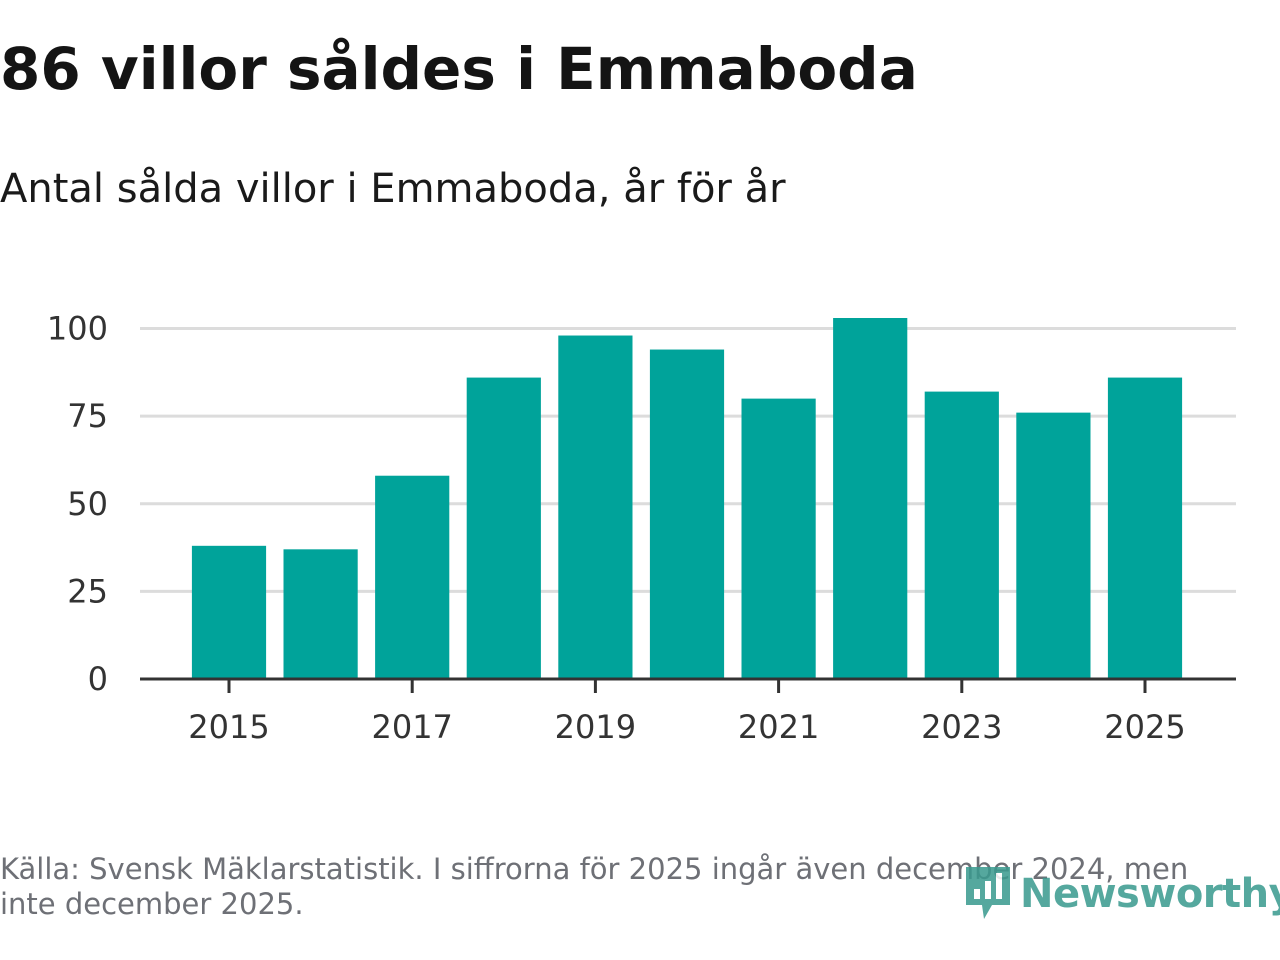 This screenshot has height=960, width=1280. What do you see at coordinates (778, 538) in the screenshot?
I see `bar-2021` at bounding box center [778, 538].